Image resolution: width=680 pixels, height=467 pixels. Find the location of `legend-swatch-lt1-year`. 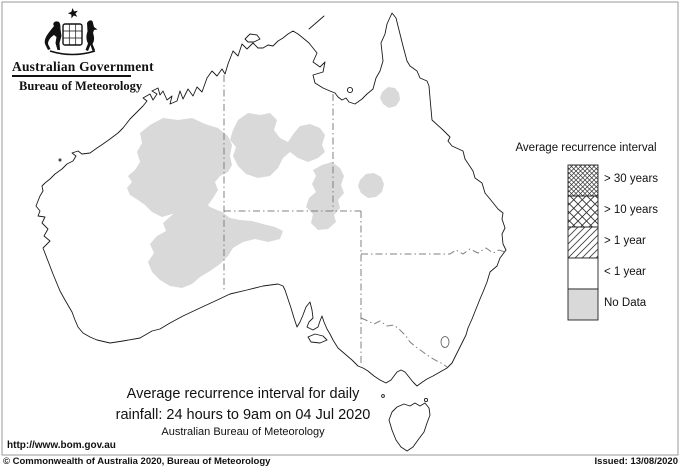

legend-swatch-lt1-year is located at coordinates (583, 273).